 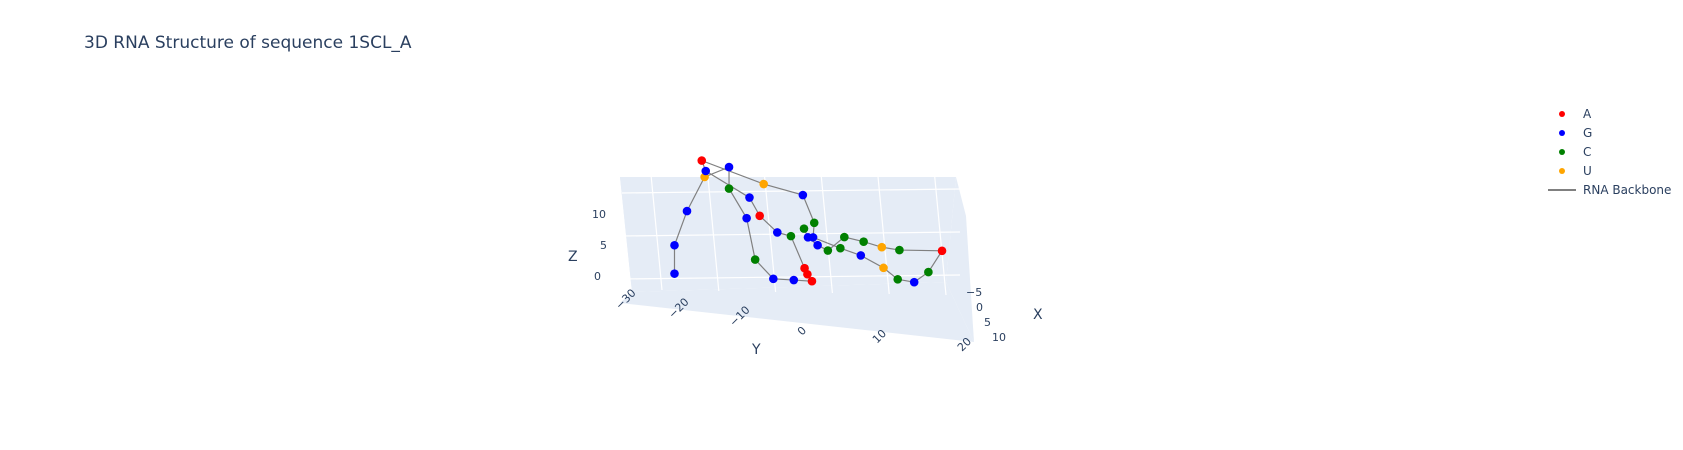 I want to click on residue-markers, so click(x=808, y=221).